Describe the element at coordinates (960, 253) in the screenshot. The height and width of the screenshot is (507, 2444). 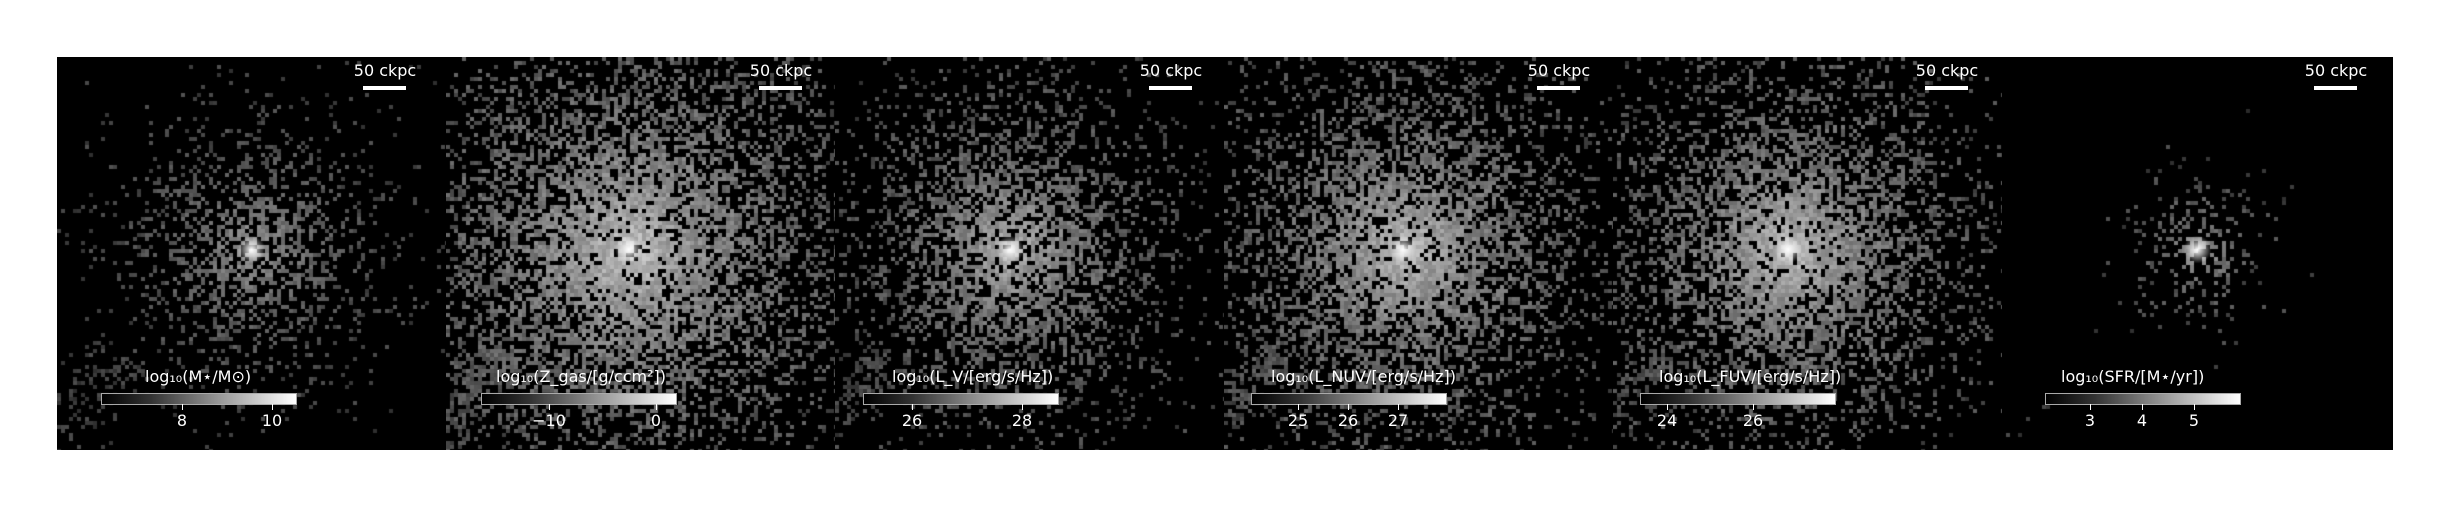
I see `colorbar-ticks: 26 28` at that location.